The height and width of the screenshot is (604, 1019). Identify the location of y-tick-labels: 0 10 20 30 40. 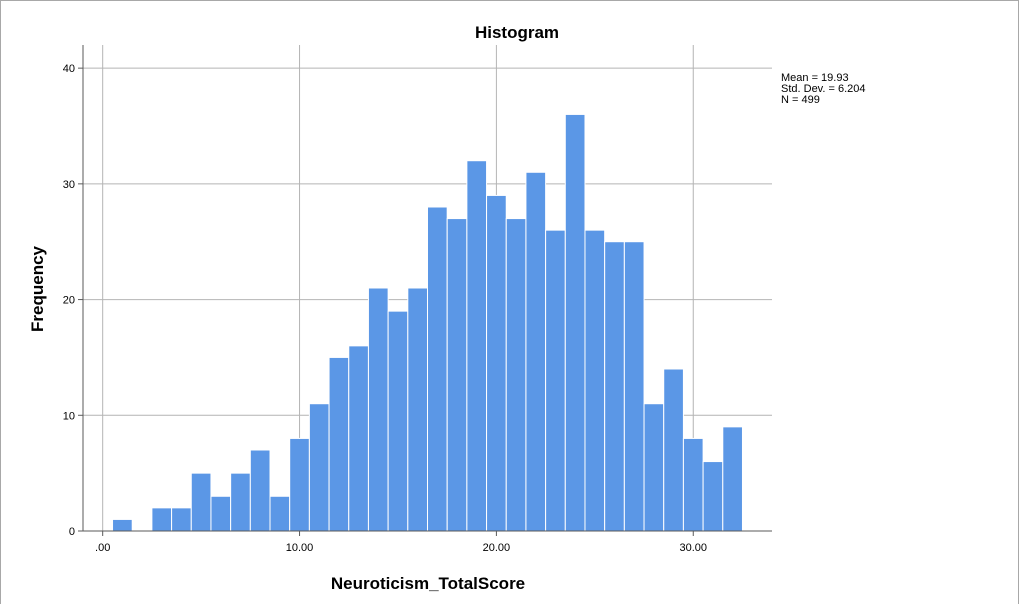
(69, 300).